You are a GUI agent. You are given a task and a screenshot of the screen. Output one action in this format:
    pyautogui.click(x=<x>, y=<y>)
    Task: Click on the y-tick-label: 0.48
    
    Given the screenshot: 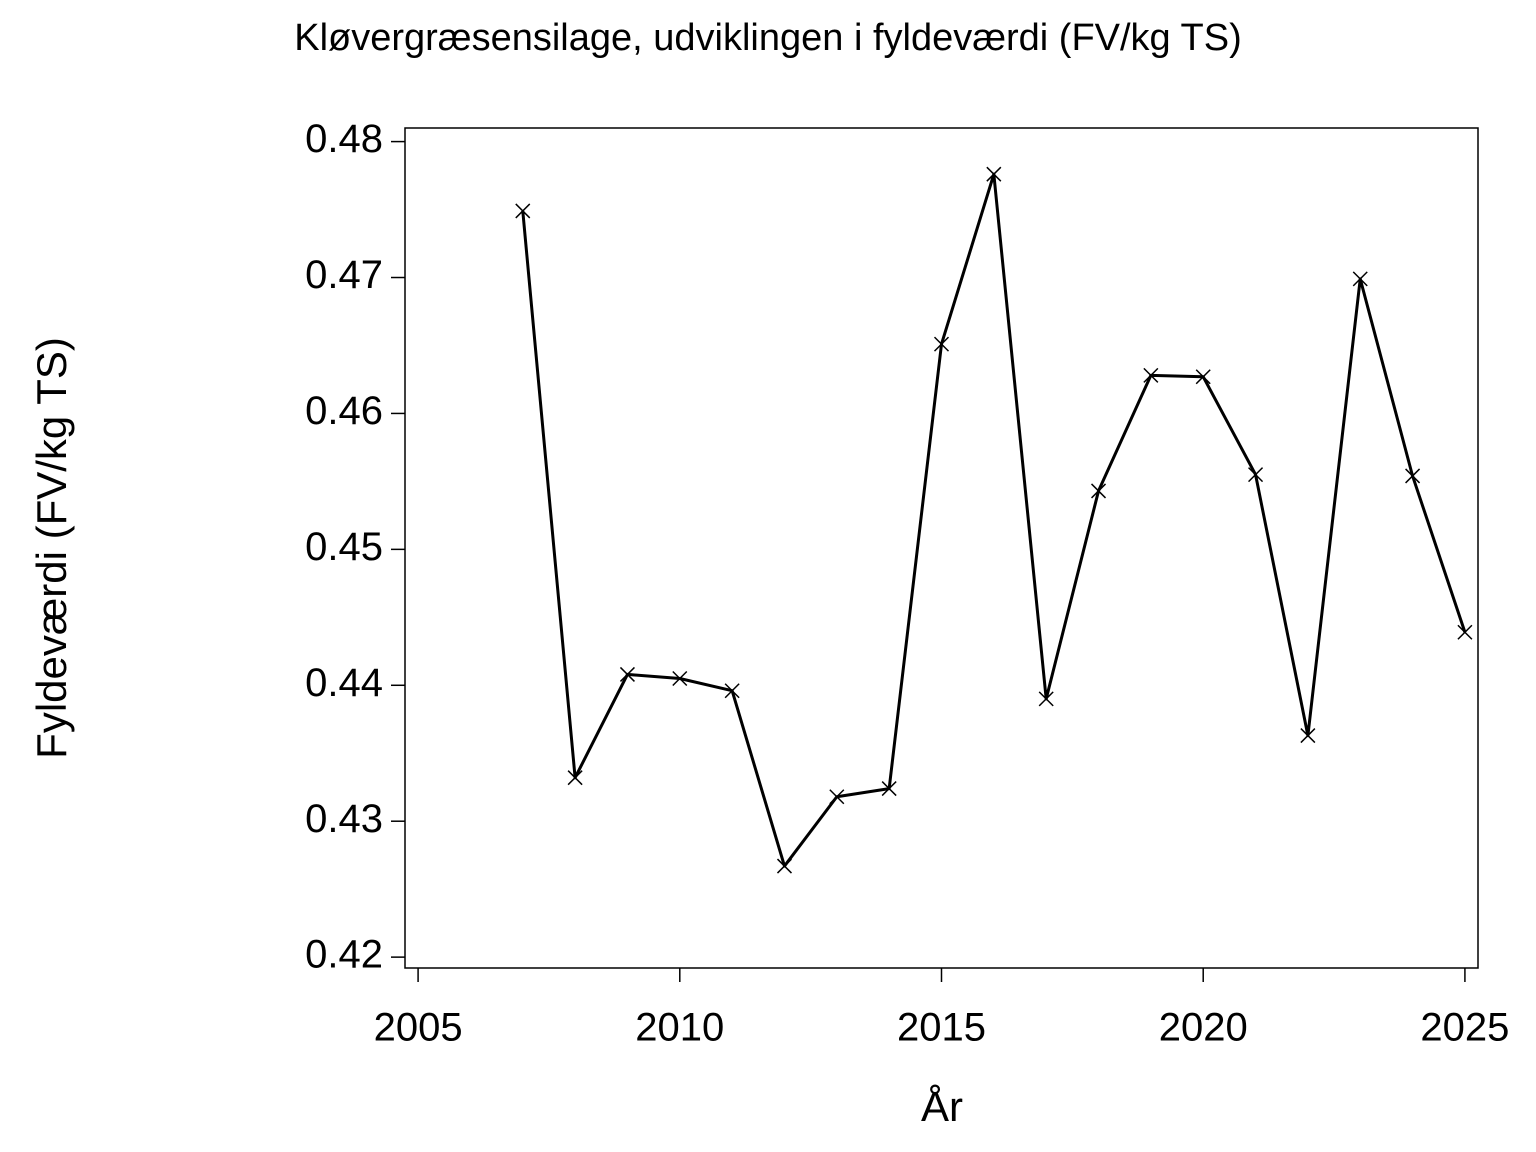 What is the action you would take?
    pyautogui.click(x=344, y=139)
    